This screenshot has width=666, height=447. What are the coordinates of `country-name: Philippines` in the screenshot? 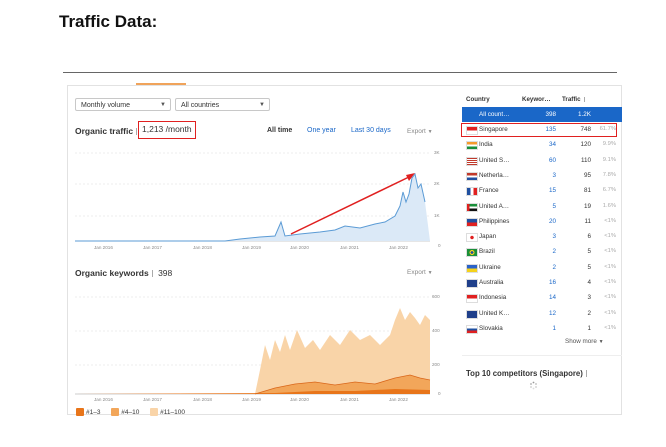 It's located at (494, 221).